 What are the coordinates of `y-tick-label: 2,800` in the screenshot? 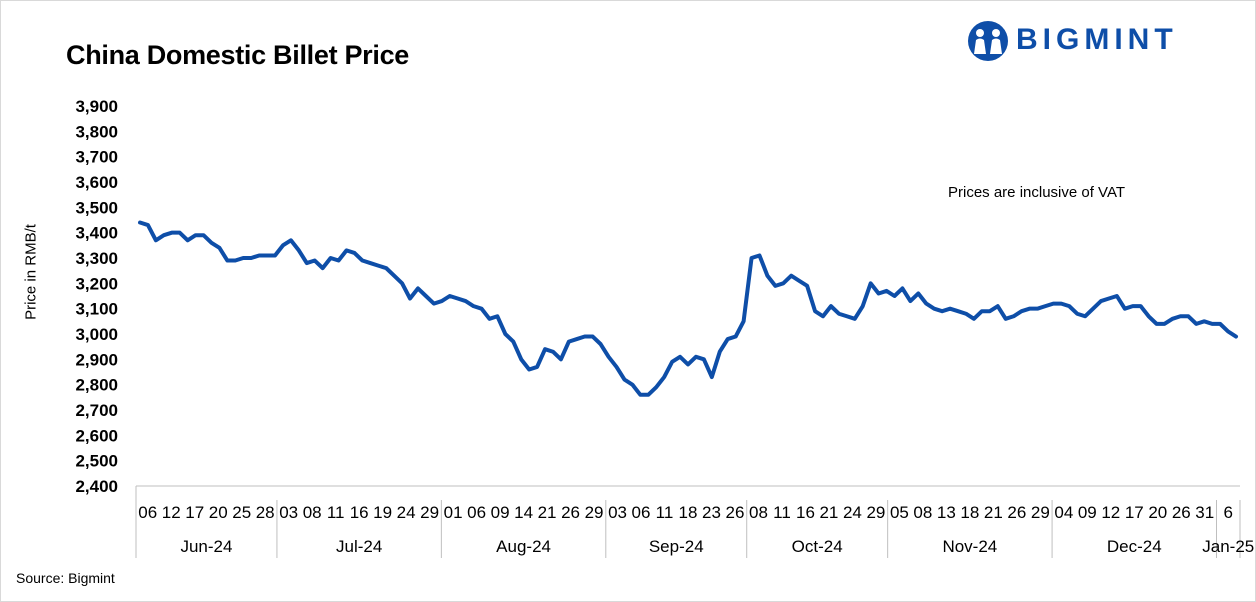 It's located at (96, 385).